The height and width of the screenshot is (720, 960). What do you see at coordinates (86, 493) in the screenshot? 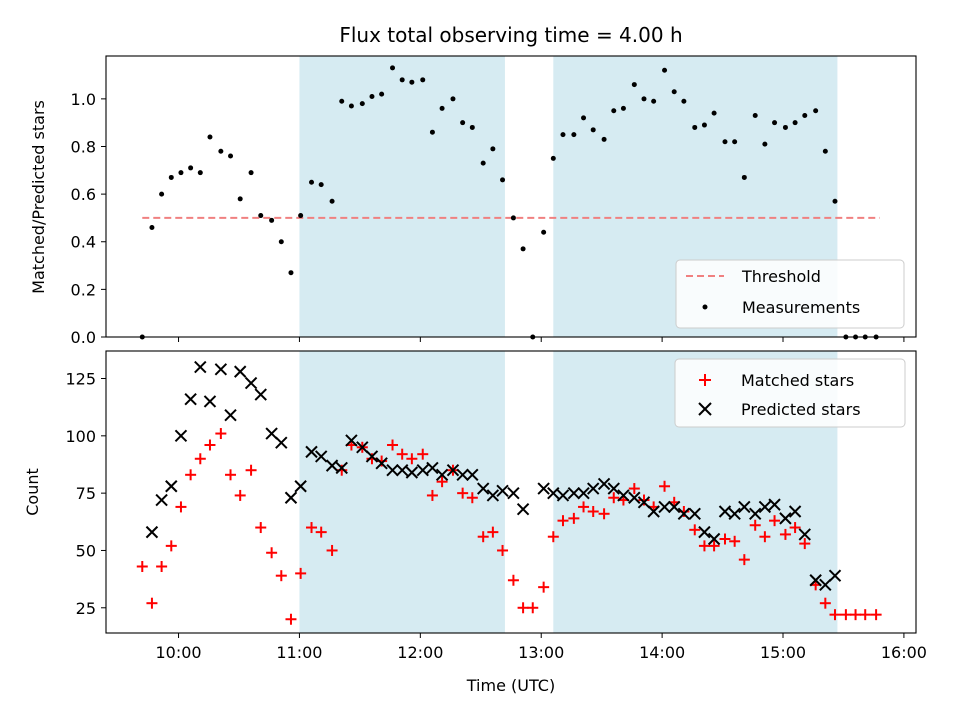
I see `bottom-y-tick-label: 75` at bounding box center [86, 493].